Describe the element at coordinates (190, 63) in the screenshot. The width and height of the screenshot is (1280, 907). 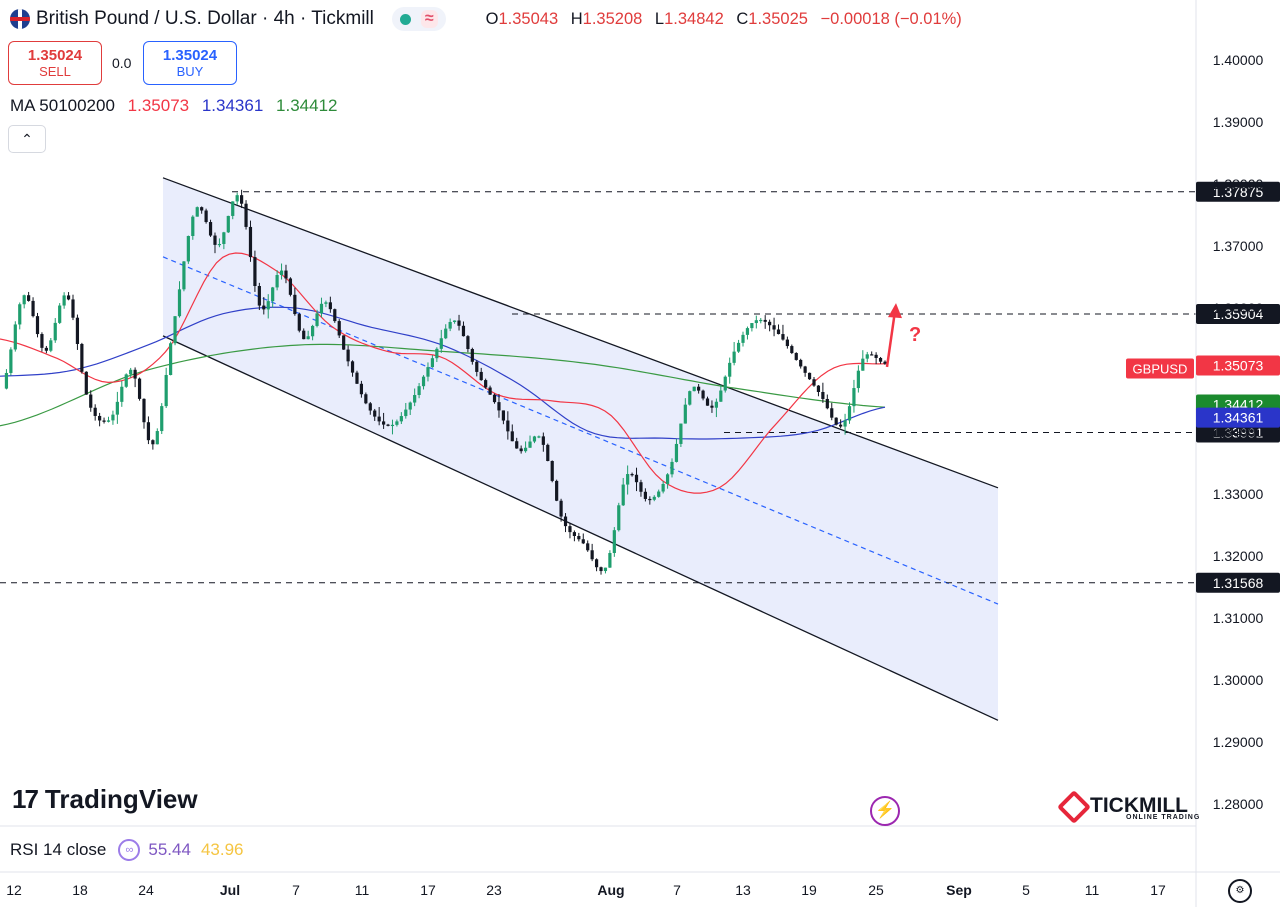
I see `buy-button: 1.35024 BUY` at that location.